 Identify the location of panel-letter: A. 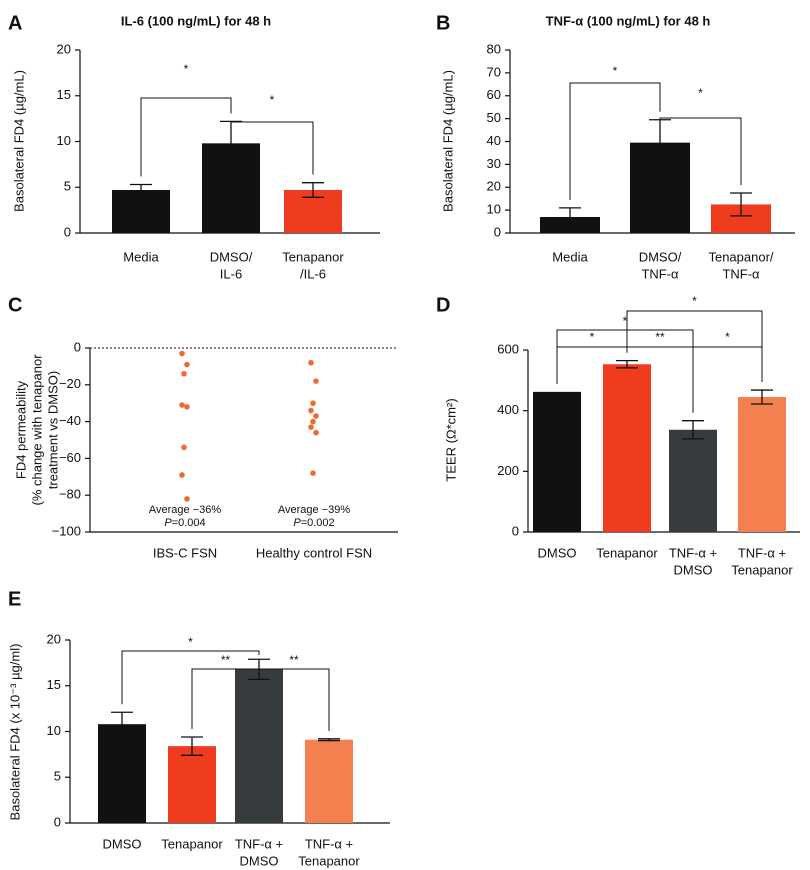
(15, 23).